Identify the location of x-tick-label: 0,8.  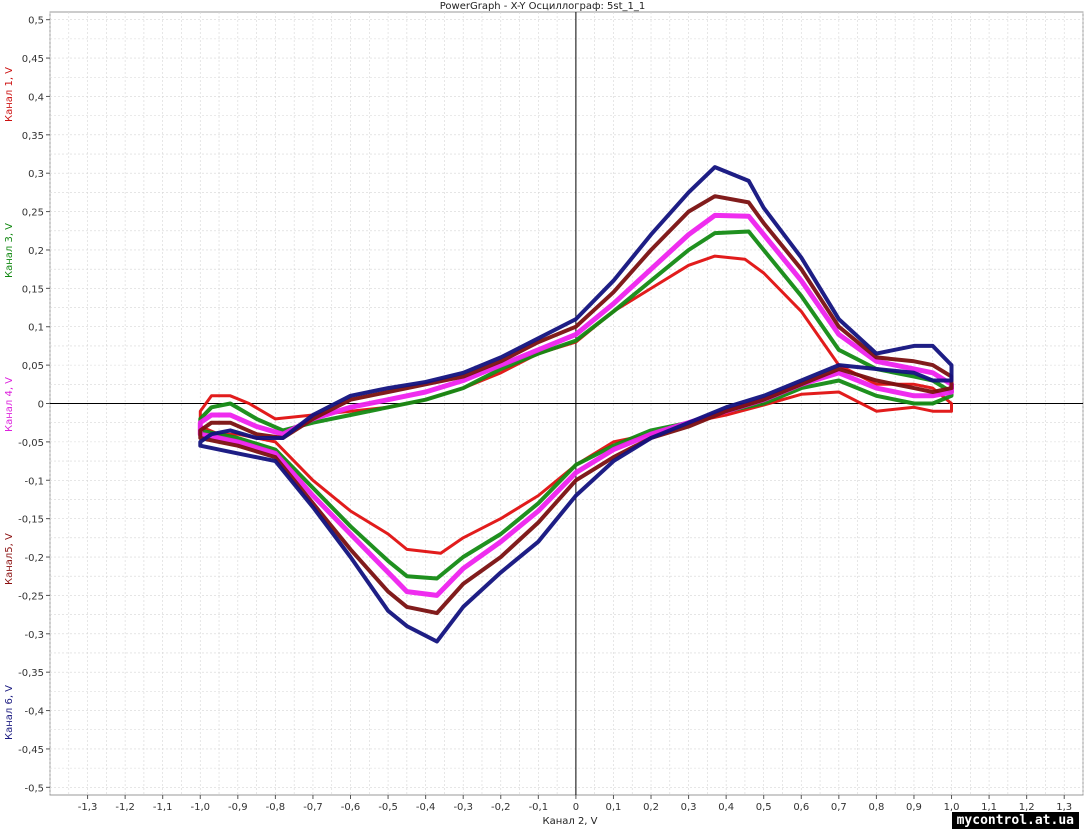
(876, 807).